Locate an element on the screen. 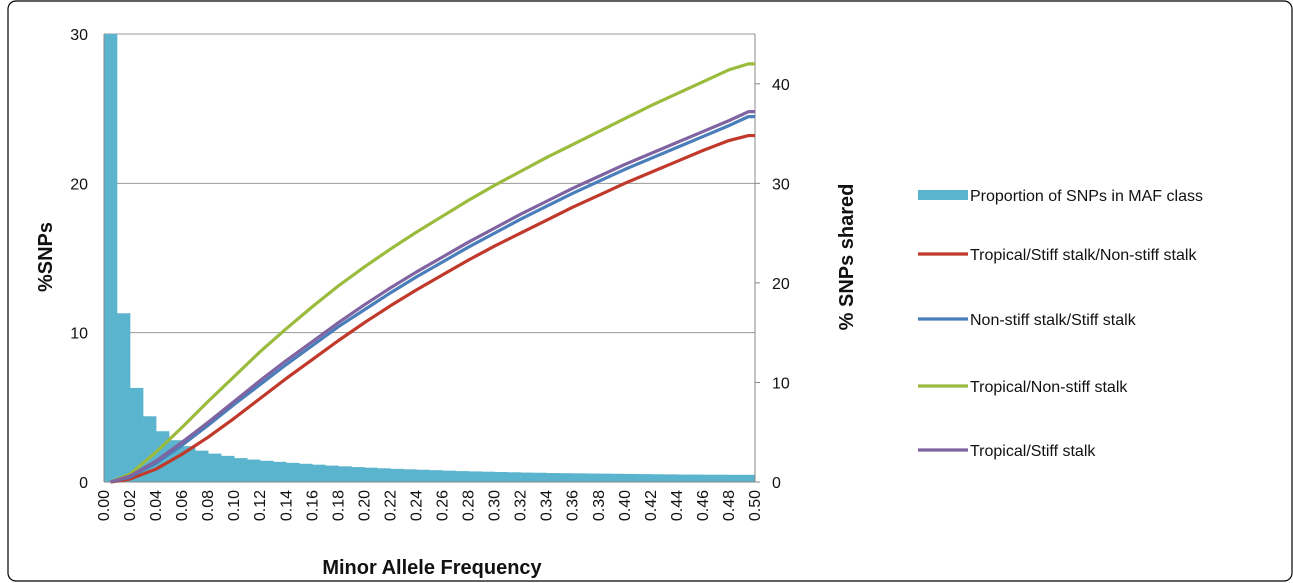 Image resolution: width=1293 pixels, height=583 pixels. y2-tick-label: 40 is located at coordinates (781, 85).